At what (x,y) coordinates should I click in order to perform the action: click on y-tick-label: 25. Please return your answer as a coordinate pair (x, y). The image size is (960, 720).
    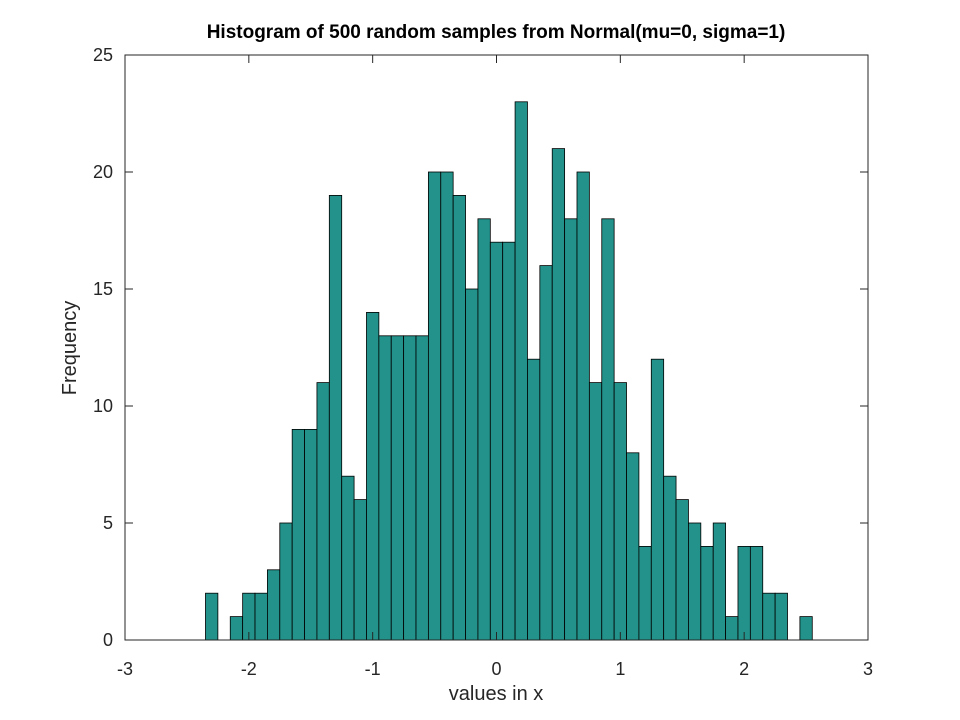
    Looking at the image, I should click on (103, 55).